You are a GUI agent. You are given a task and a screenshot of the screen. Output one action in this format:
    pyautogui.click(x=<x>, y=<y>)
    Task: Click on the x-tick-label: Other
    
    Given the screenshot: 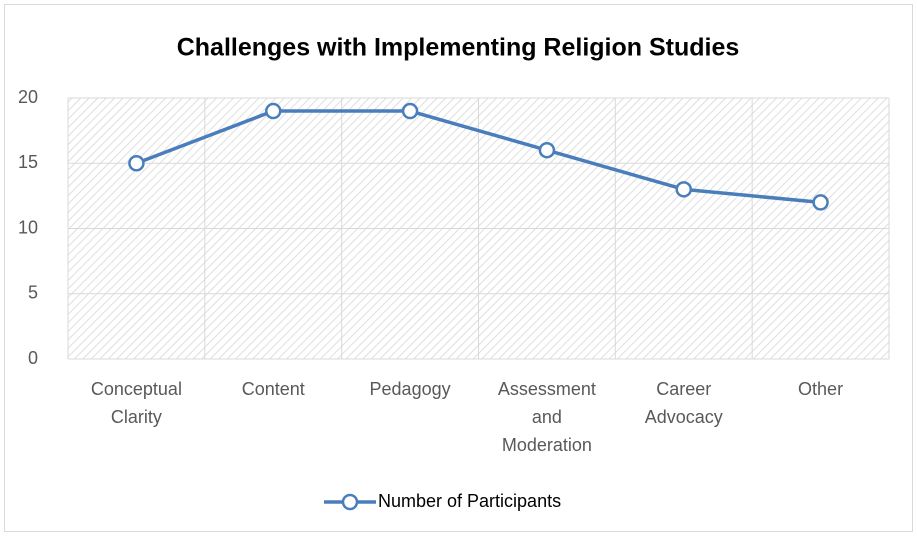 What is the action you would take?
    pyautogui.click(x=821, y=389)
    